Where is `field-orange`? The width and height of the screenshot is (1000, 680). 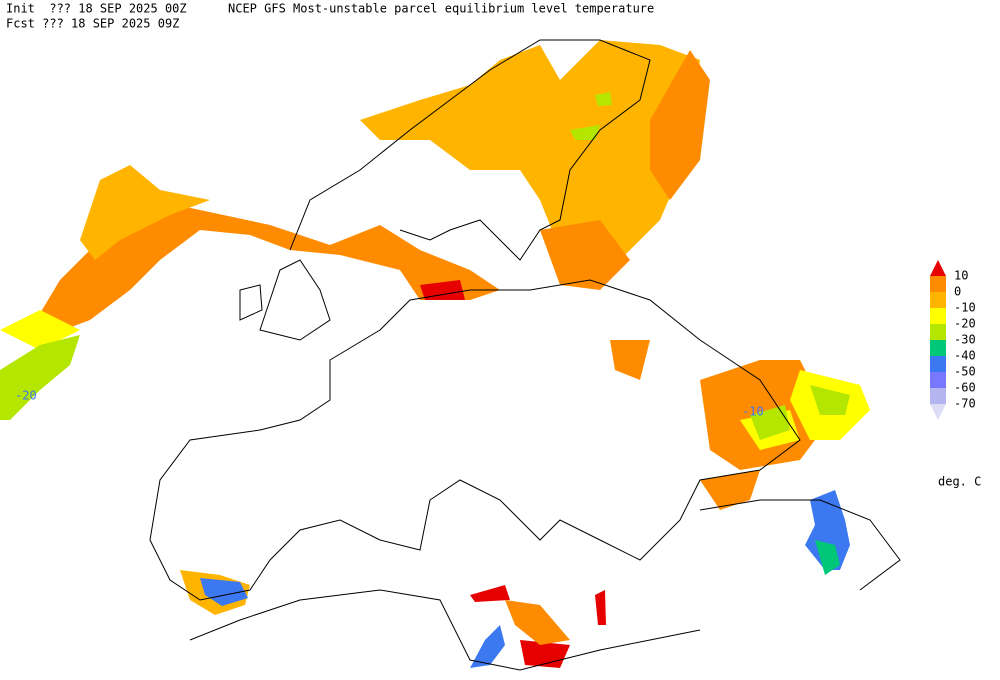 field-orange is located at coordinates (265, 265).